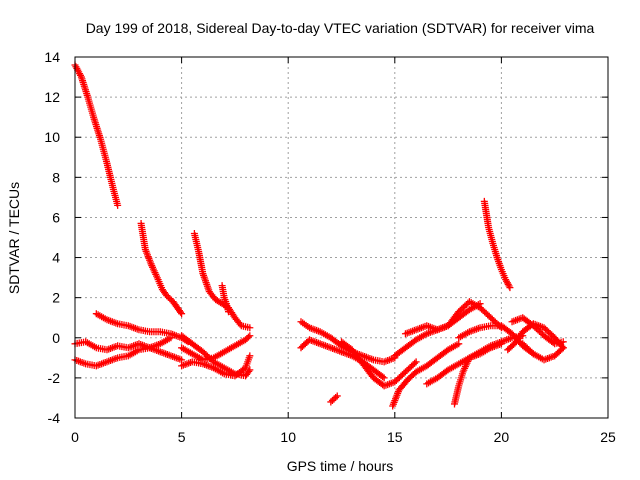  I want to click on y-tick-label: 10, so click(52, 137).